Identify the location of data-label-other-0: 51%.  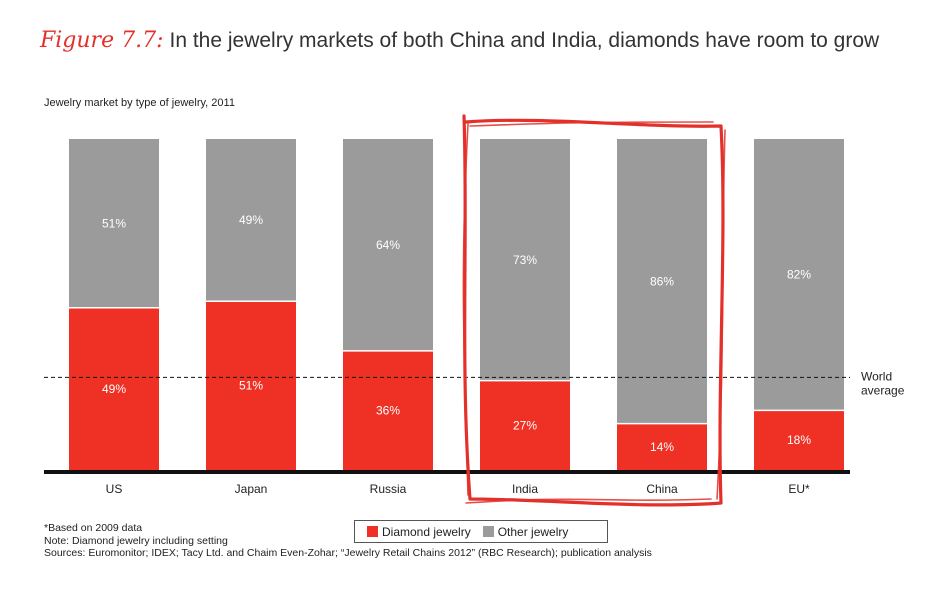
(114, 223).